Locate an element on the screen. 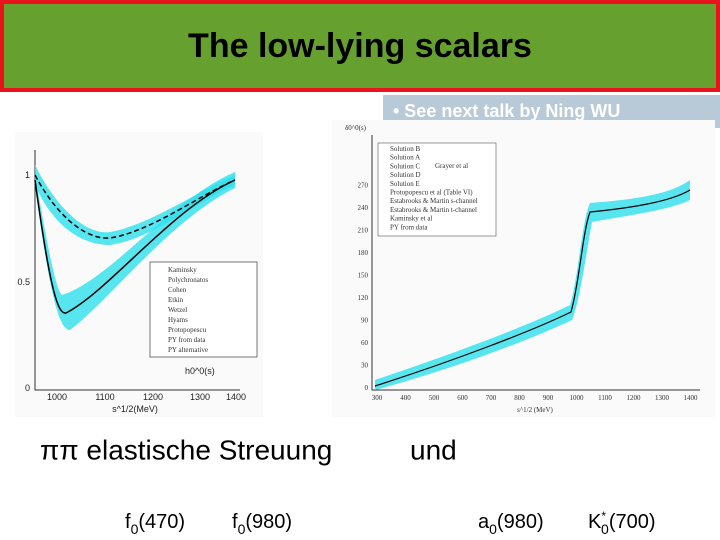 Image resolution: width=720 pixels, height=540 pixels. x-tick-label: 300 is located at coordinates (377, 398).